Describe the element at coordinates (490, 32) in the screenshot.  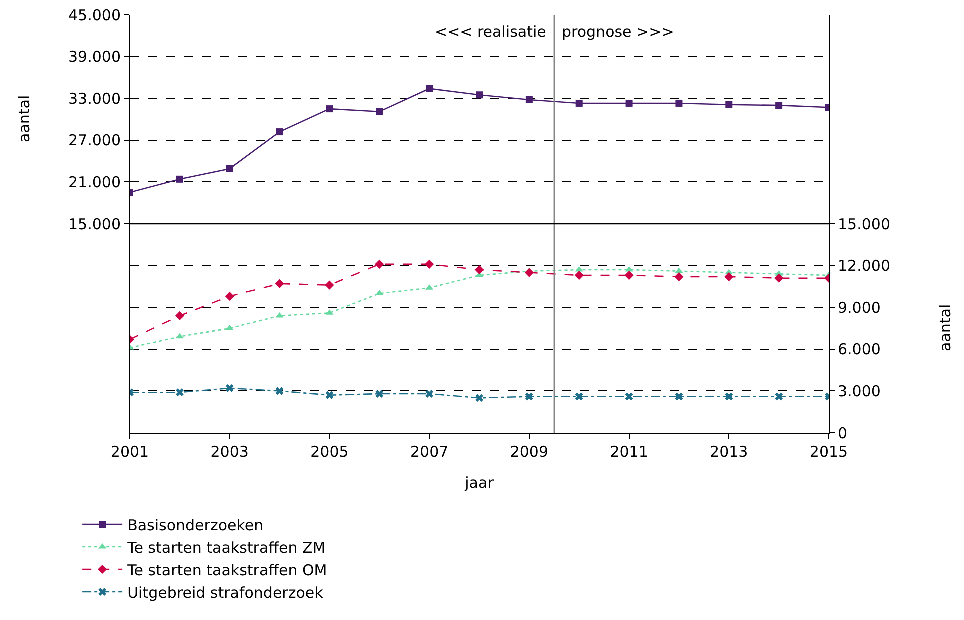
I see `annotation: <<< realisatie` at that location.